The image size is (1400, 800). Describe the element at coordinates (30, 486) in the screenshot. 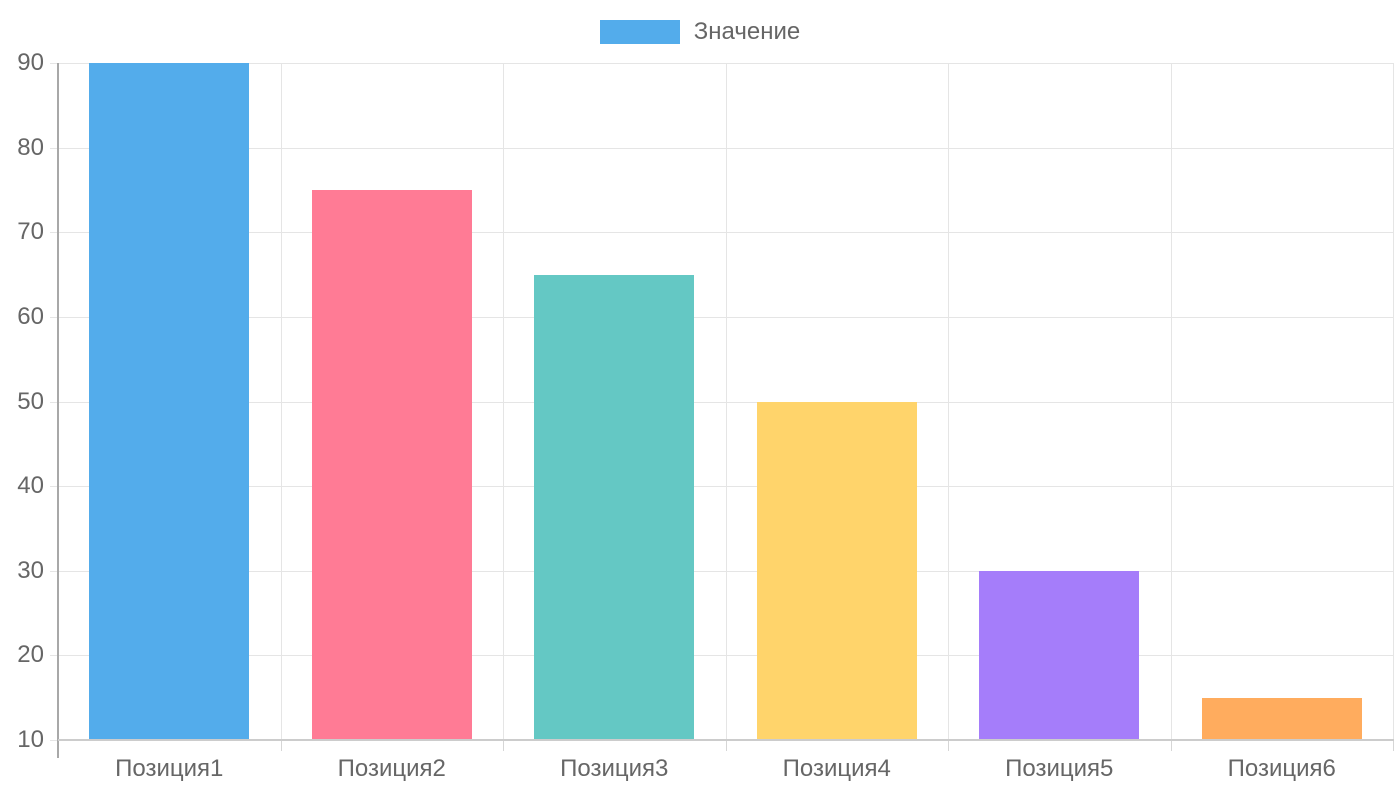

I see `y-axis-tick-label: 40` at that location.